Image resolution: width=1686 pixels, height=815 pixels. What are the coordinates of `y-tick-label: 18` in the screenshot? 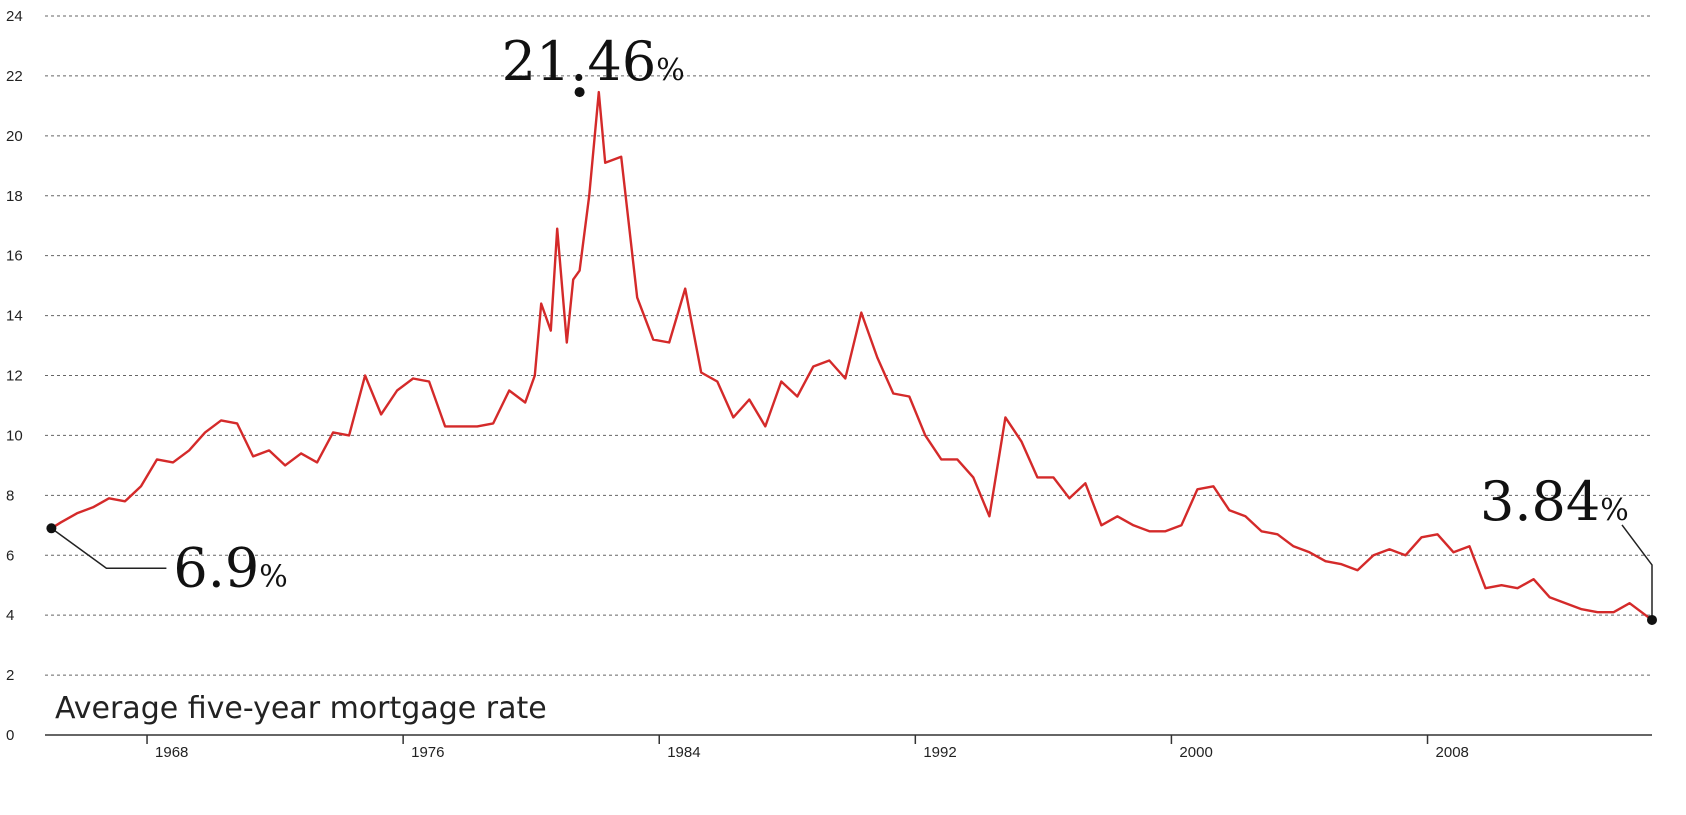 It's located at (14, 196).